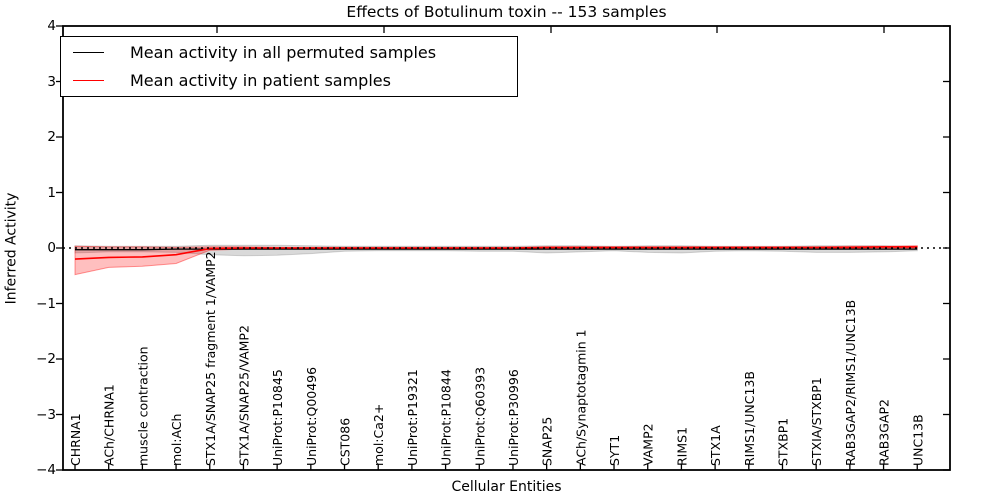  Describe the element at coordinates (88, 52) in the screenshot. I see `legend-line-sample-permuted-icon` at that location.